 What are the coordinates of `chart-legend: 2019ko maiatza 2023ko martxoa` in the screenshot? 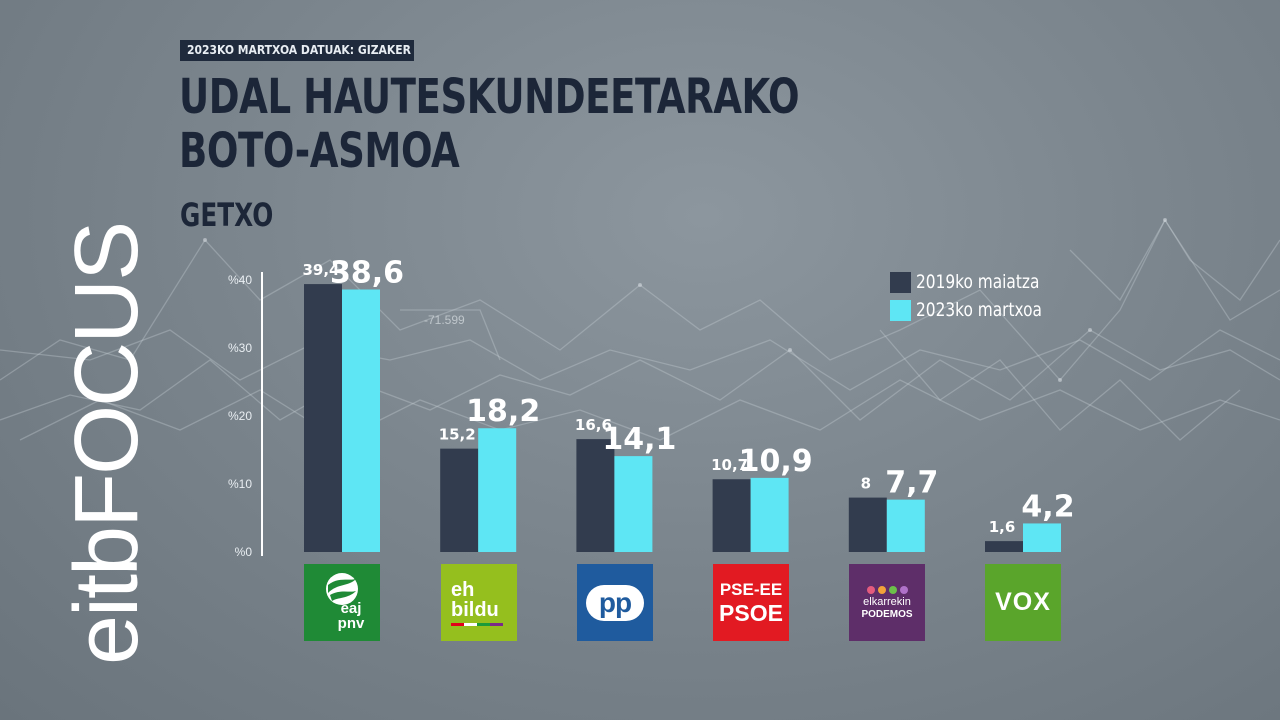 It's located at (973, 296).